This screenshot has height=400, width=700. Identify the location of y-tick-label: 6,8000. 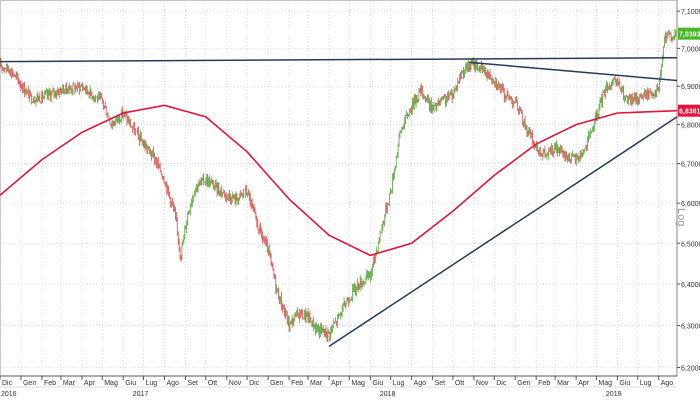
(690, 126).